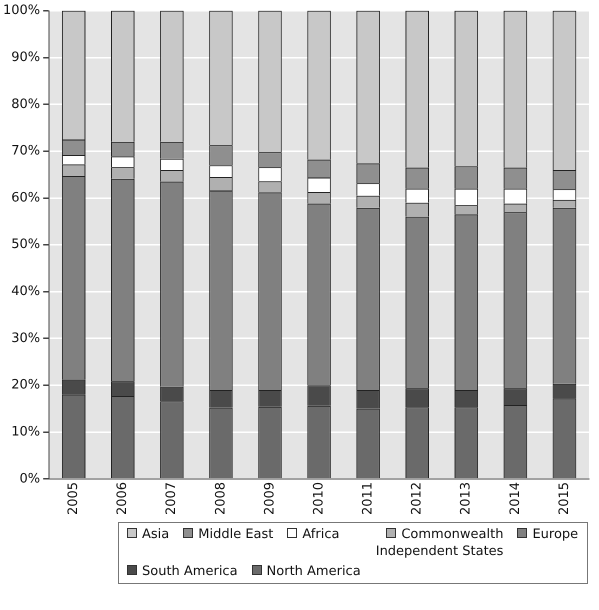  What do you see at coordinates (155, 535) in the screenshot?
I see `legend-label: Asia` at bounding box center [155, 535].